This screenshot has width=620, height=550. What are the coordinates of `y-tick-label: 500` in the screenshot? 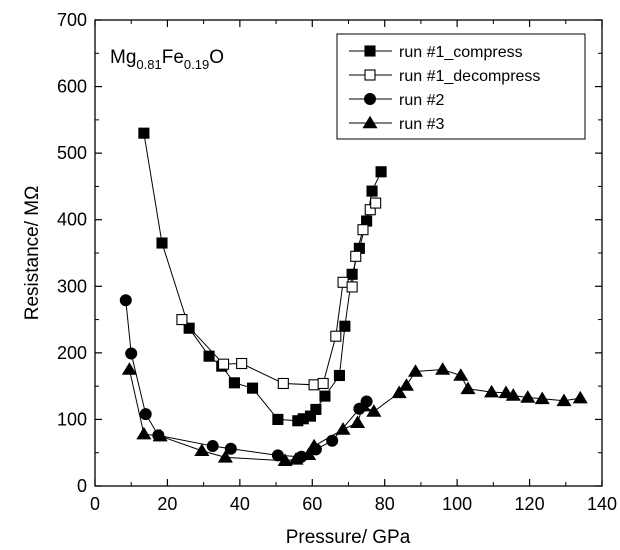 It's located at (72, 153).